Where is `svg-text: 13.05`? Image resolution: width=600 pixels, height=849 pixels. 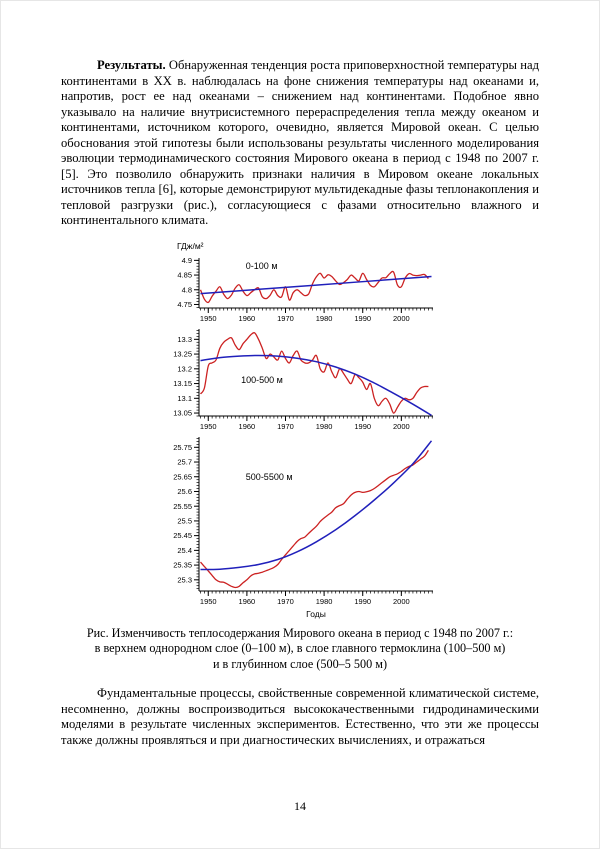 svg-text: 13.05 is located at coordinates (182, 412).